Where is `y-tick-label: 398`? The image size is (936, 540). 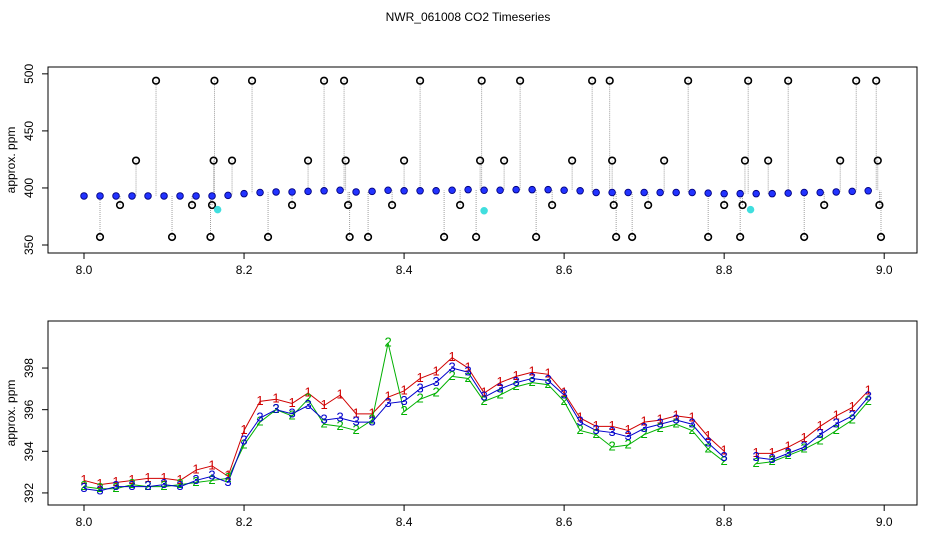
y-tick-label: 398 is located at coordinates (29, 368).